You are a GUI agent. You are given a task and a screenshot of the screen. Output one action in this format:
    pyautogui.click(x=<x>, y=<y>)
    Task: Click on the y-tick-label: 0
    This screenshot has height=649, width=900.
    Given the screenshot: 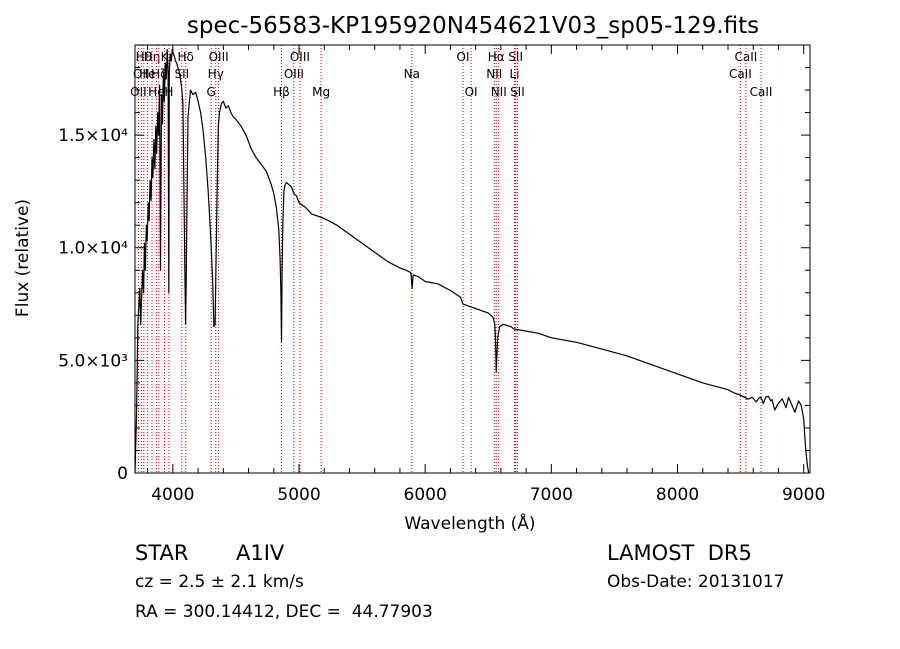 What is the action you would take?
    pyautogui.click(x=122, y=474)
    